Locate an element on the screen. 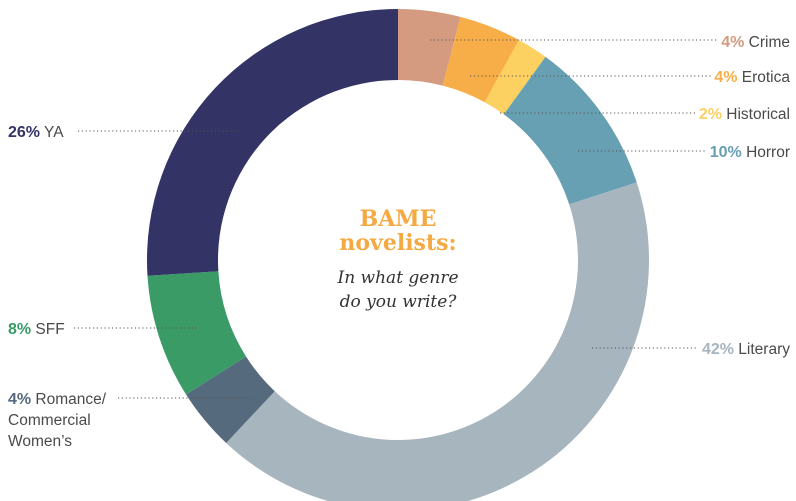  label-name: Erotica is located at coordinates (763, 77).